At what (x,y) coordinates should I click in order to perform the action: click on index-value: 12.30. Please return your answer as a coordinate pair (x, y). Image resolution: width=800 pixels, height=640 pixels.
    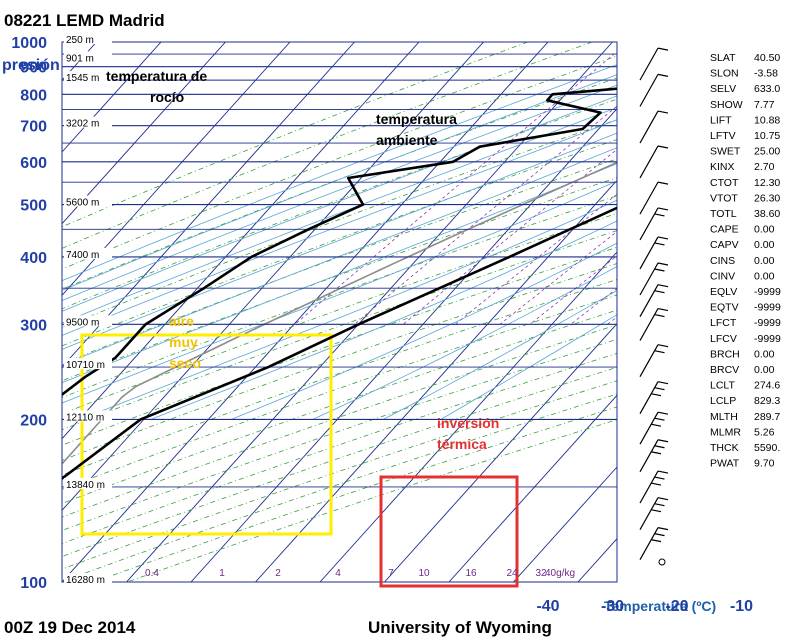
    Looking at the image, I should click on (767, 183).